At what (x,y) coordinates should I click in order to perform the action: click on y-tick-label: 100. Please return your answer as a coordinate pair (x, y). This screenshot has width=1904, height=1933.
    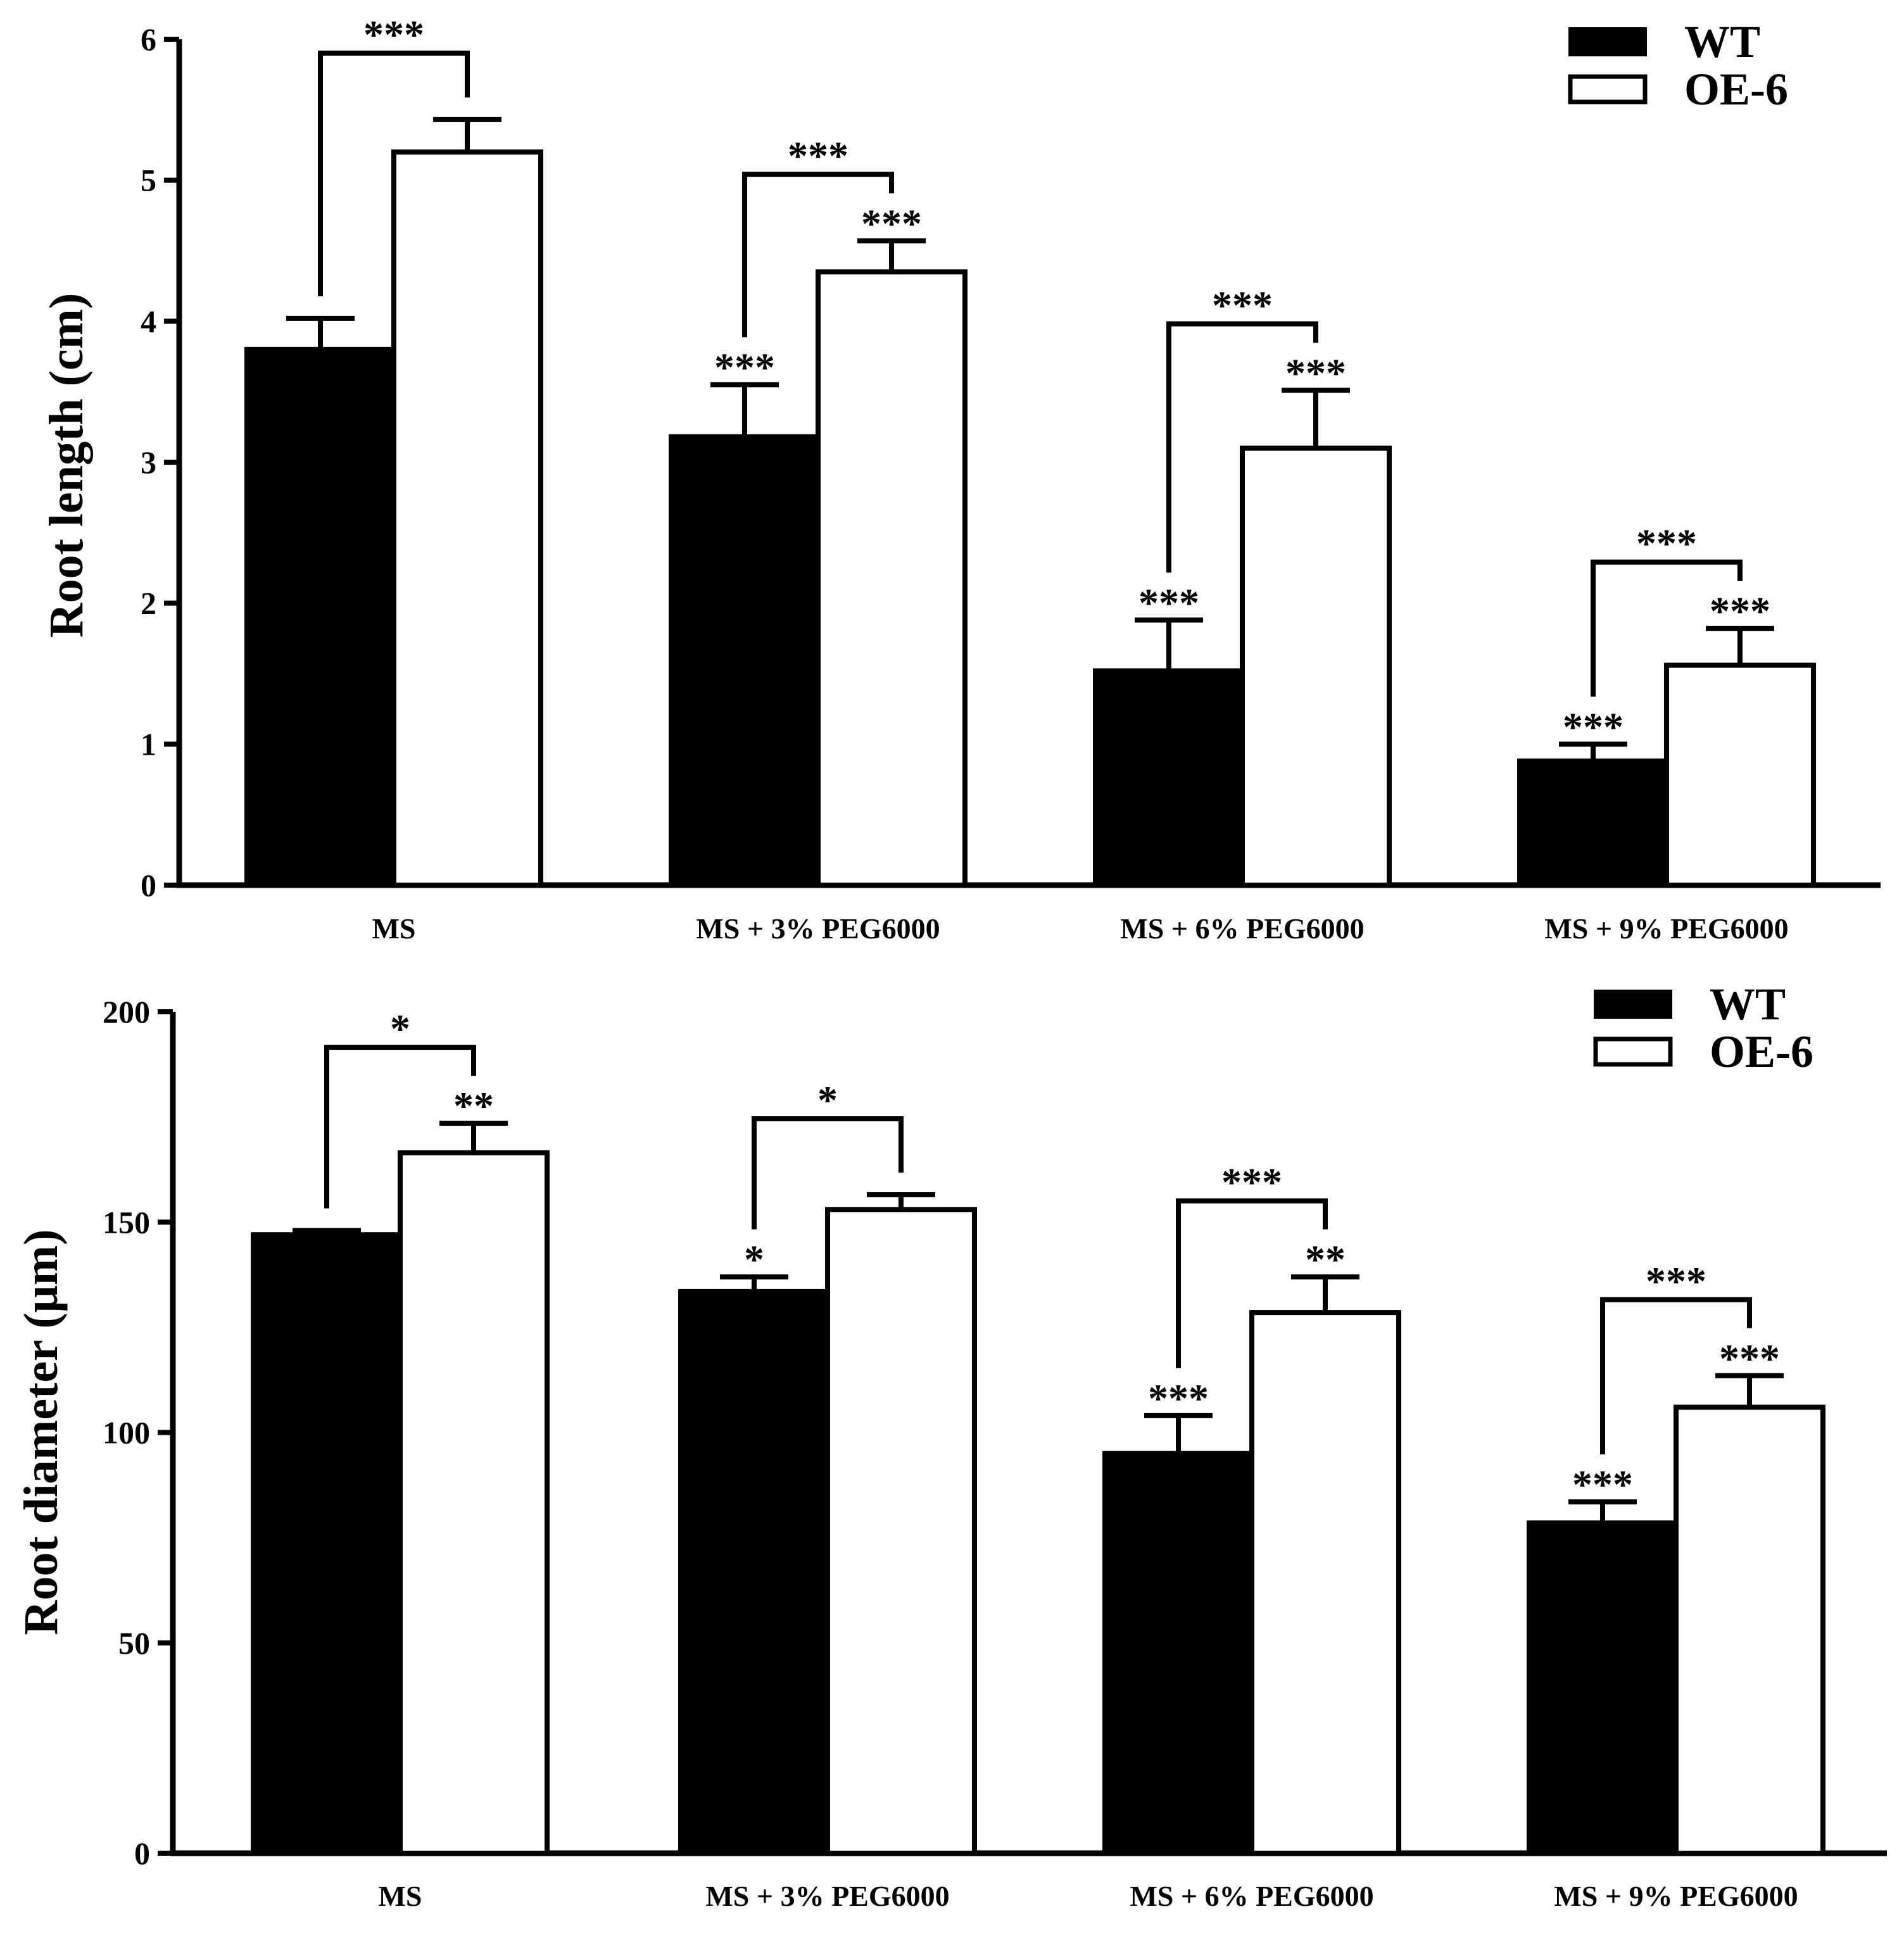
    Looking at the image, I should click on (127, 1433).